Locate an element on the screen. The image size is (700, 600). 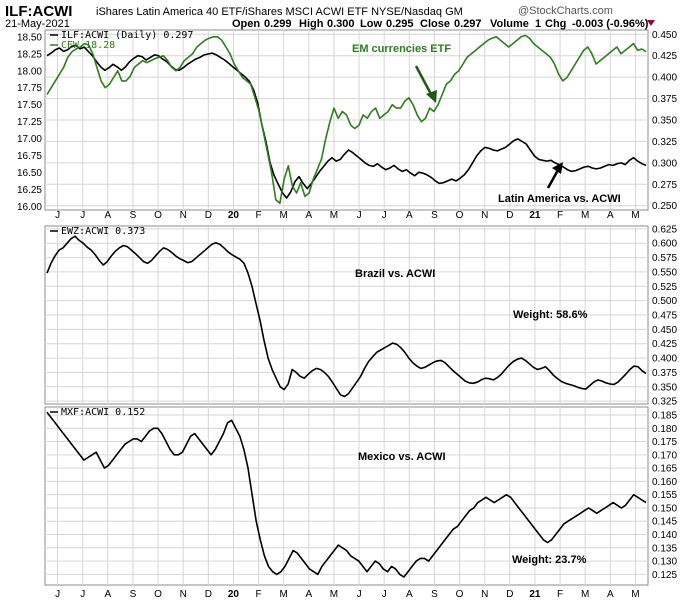
close-value: 0.297 is located at coordinates (468, 24).